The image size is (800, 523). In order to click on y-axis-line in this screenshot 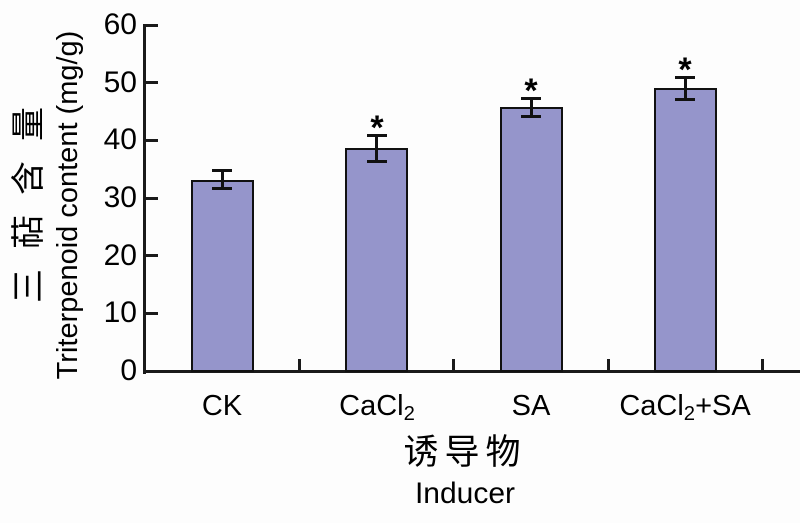, I will do `click(144, 199)`.